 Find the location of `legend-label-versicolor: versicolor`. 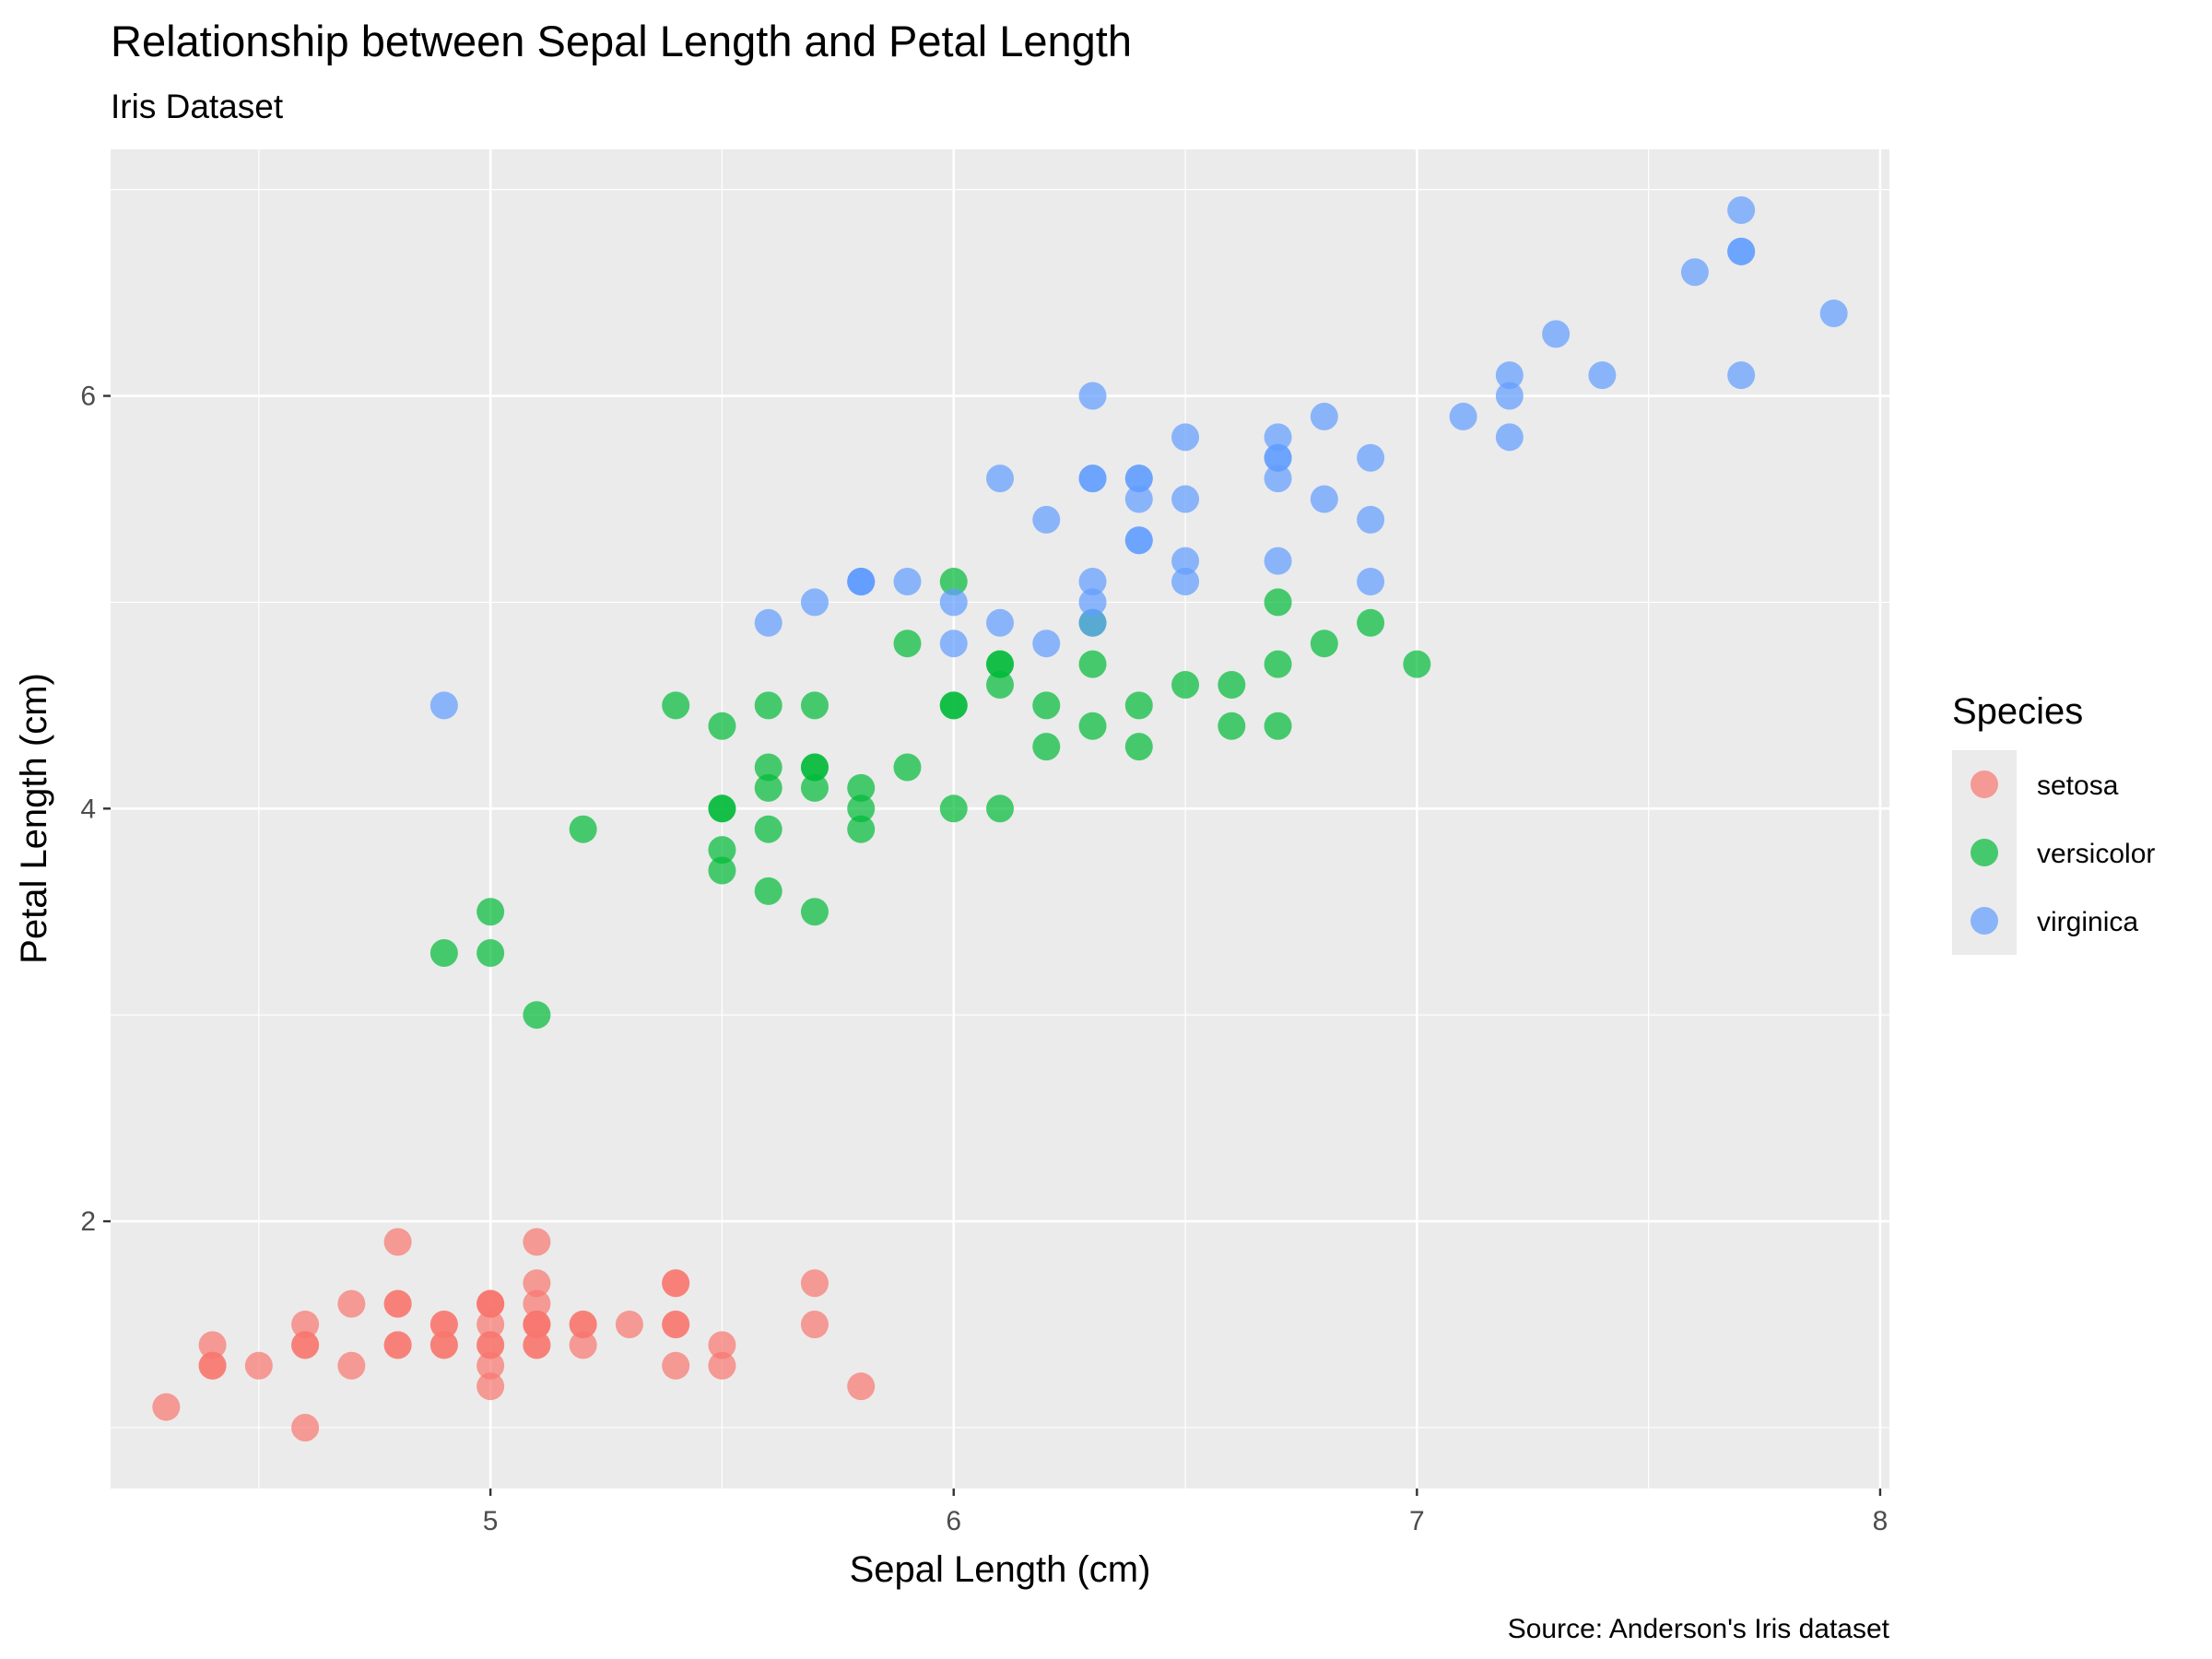

legend-label-versicolor: versicolor is located at coordinates (2096, 854).